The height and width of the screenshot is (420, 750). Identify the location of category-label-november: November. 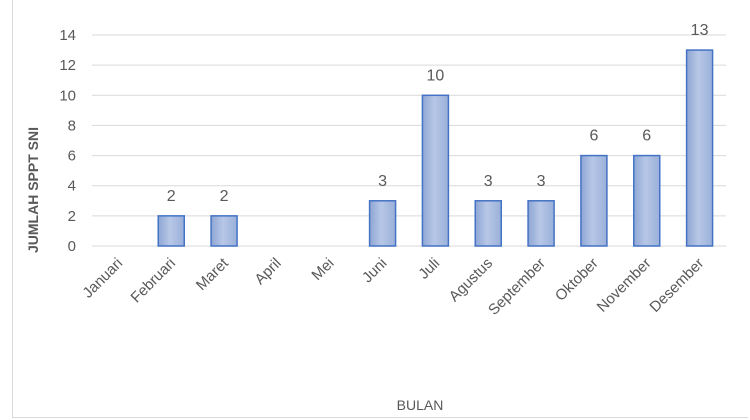
(624, 285).